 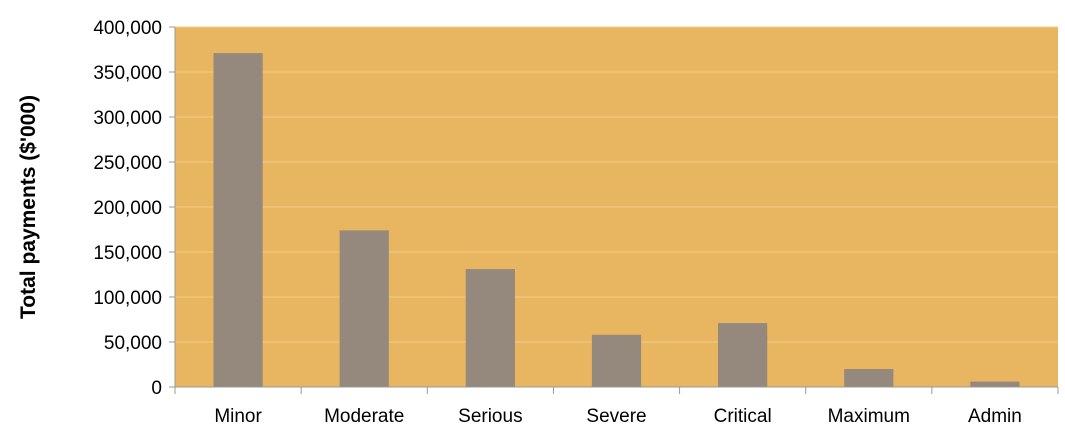 What do you see at coordinates (364, 308) in the screenshot?
I see `bar-moderate` at bounding box center [364, 308].